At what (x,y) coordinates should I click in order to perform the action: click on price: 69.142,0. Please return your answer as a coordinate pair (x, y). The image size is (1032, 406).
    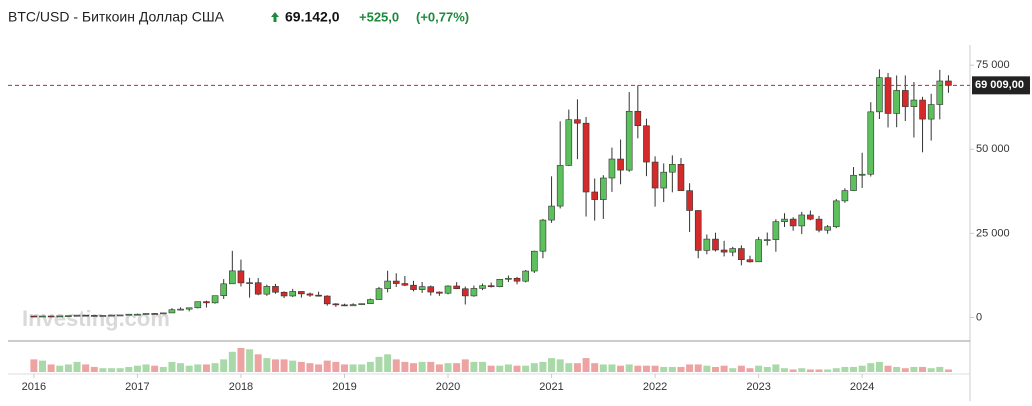
    Looking at the image, I should click on (312, 17).